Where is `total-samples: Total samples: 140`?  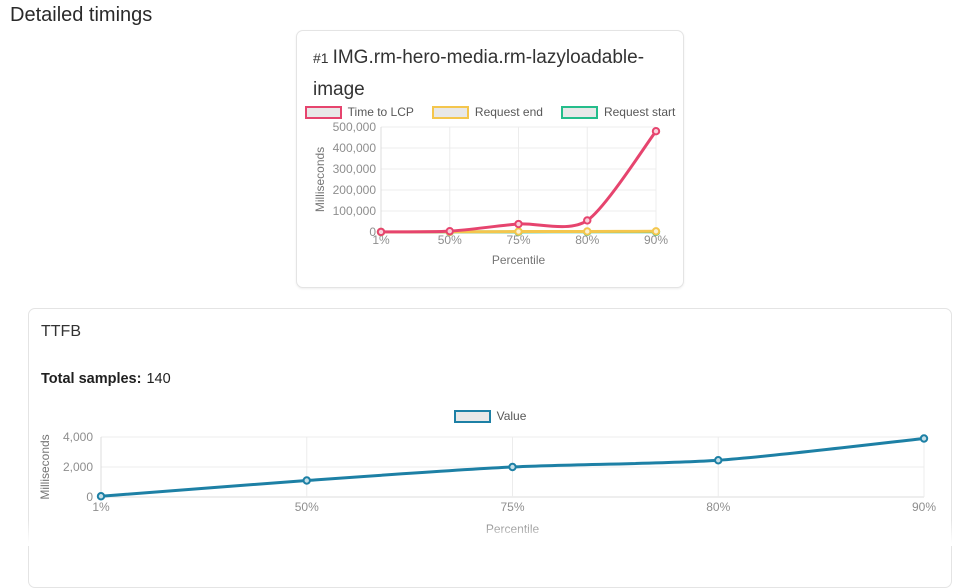 total-samples: Total samples: 140 is located at coordinates (106, 379).